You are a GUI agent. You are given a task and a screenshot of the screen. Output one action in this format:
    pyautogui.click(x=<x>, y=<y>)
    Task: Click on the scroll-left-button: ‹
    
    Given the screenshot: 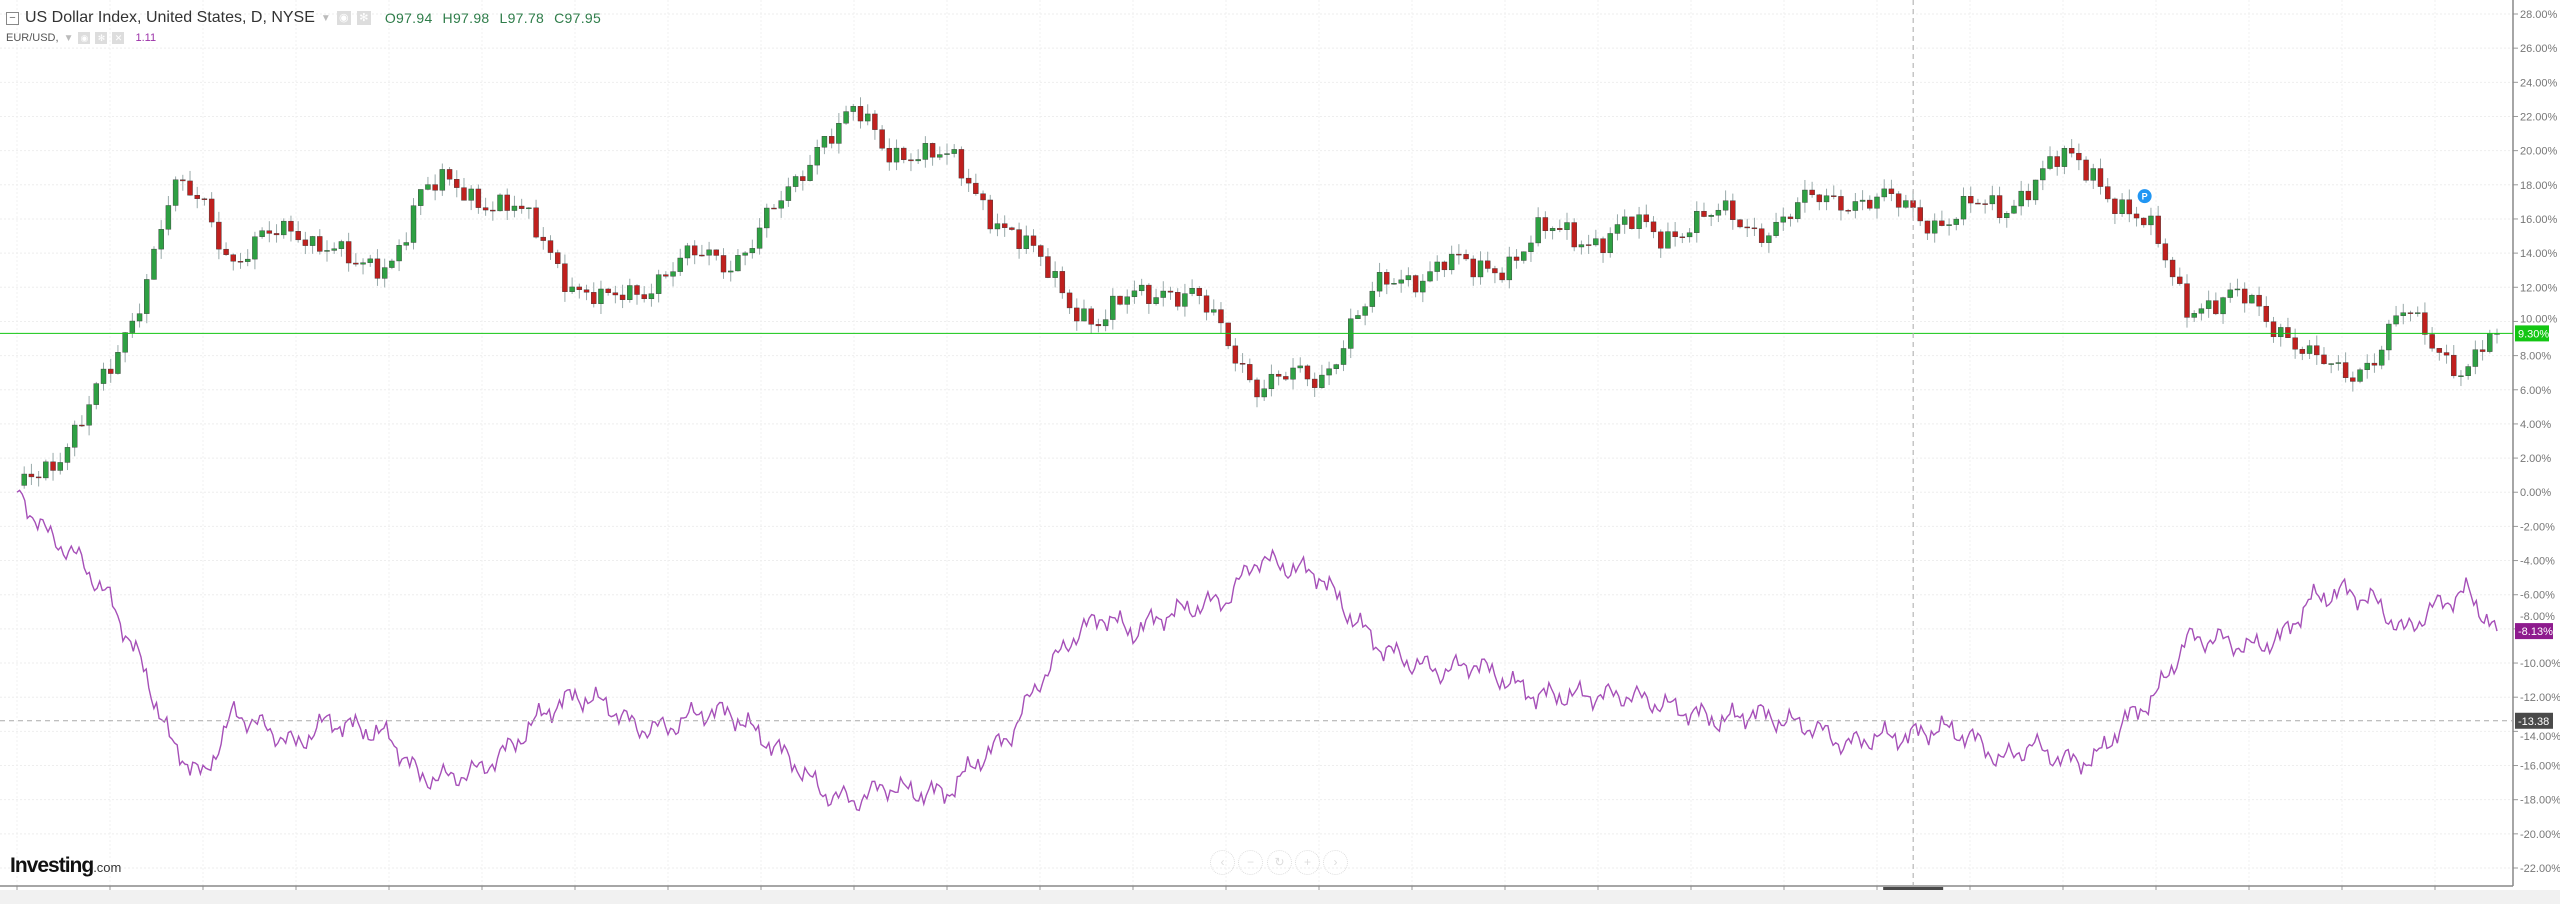 What is the action you would take?
    pyautogui.click(x=1222, y=862)
    